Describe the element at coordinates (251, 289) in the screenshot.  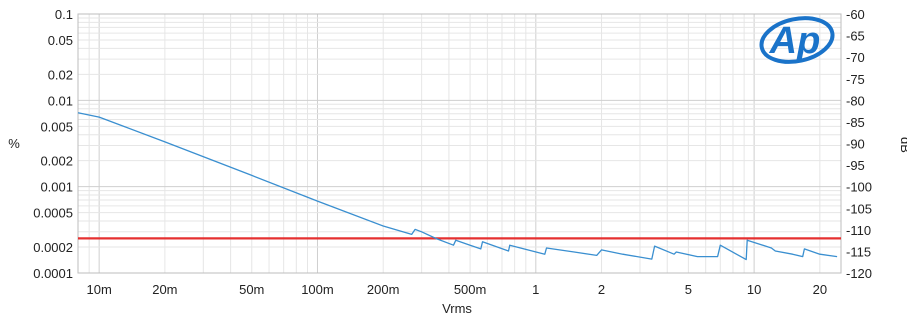
I see `x-tick-label: 50m` at that location.